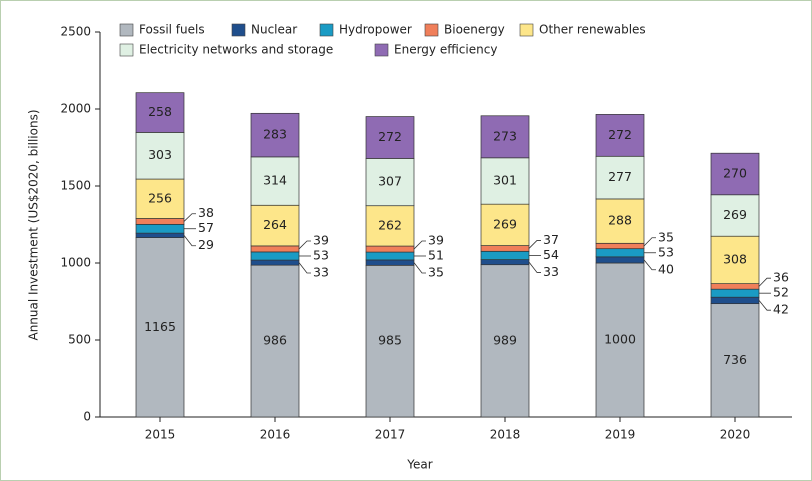 This screenshot has height=481, width=812. Describe the element at coordinates (206, 227) in the screenshot. I see `data-label: 57` at that location.